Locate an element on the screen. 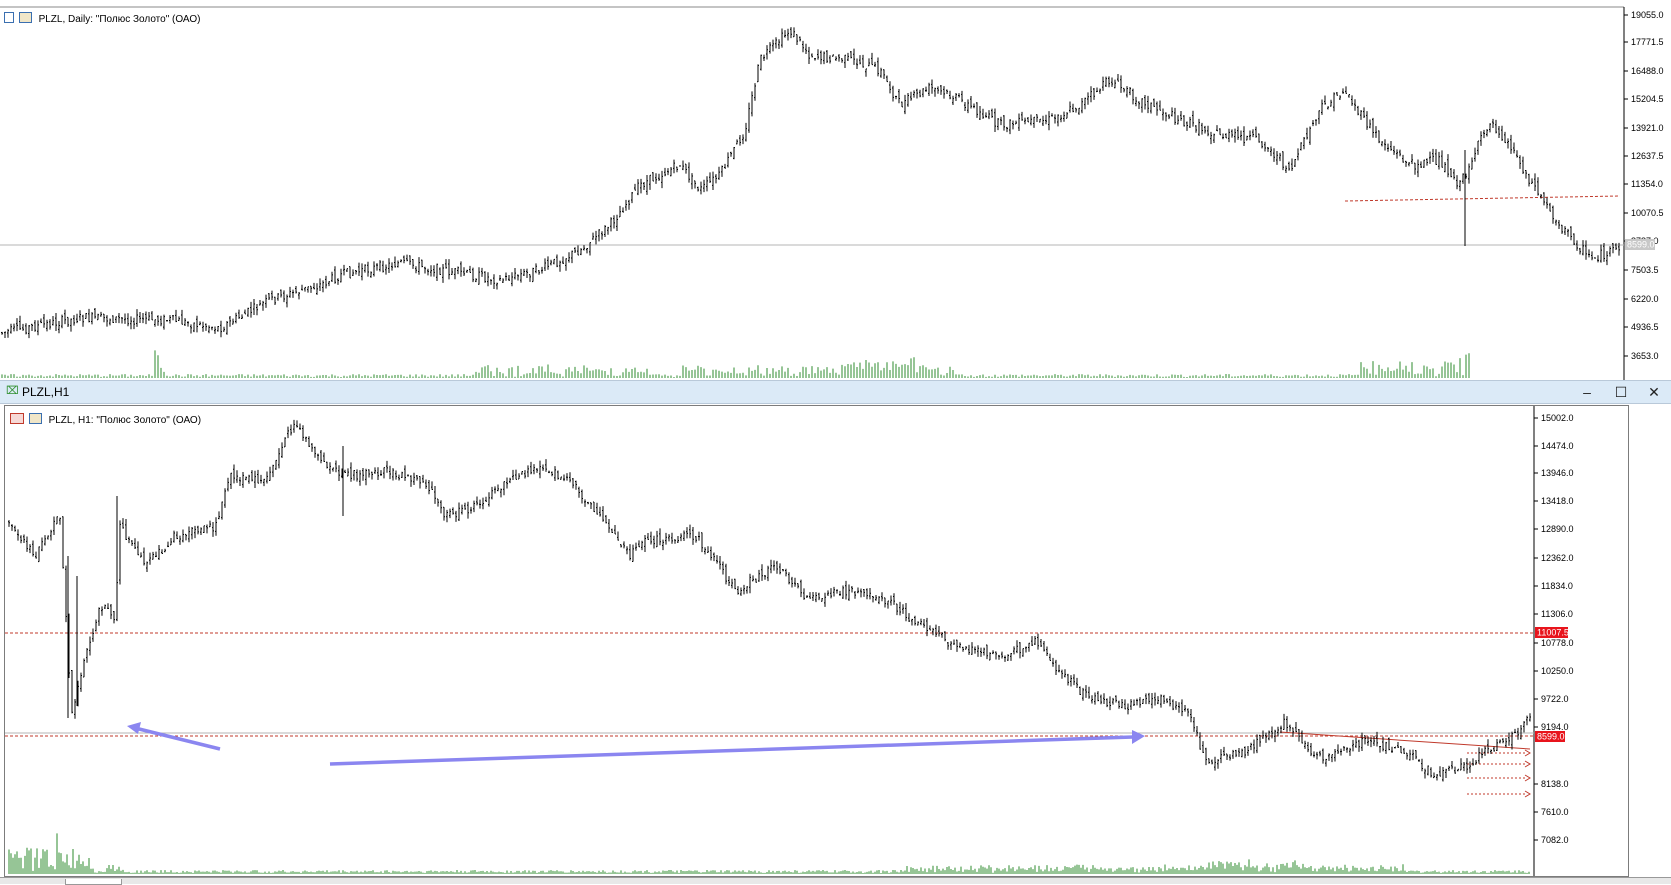 The image size is (1671, 885). h1-axis-label: 8138.0 is located at coordinates (1555, 784).